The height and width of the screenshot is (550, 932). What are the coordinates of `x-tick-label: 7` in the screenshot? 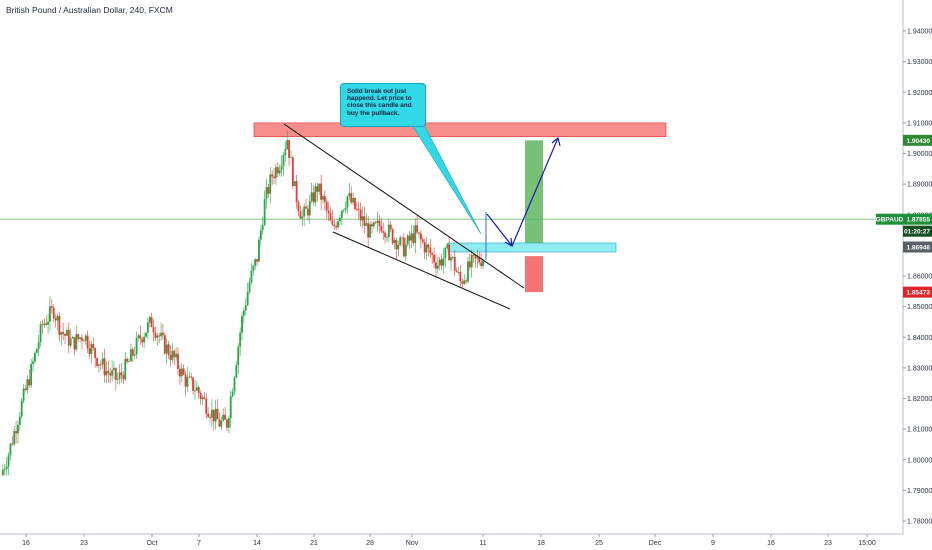 It's located at (199, 543).